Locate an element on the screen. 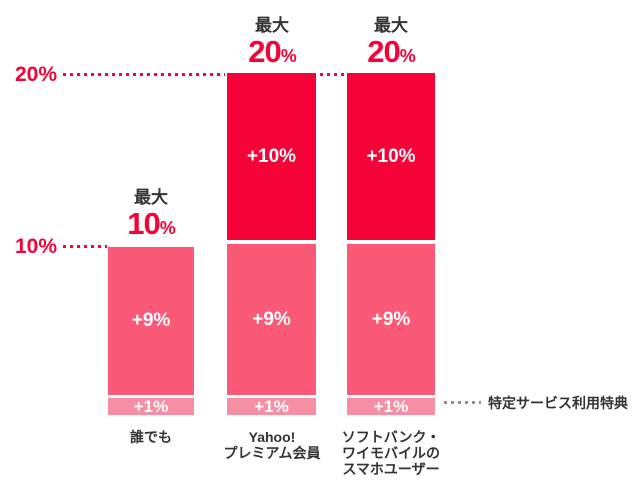  bar1-segment-plus1-label: +1% is located at coordinates (151, 406).